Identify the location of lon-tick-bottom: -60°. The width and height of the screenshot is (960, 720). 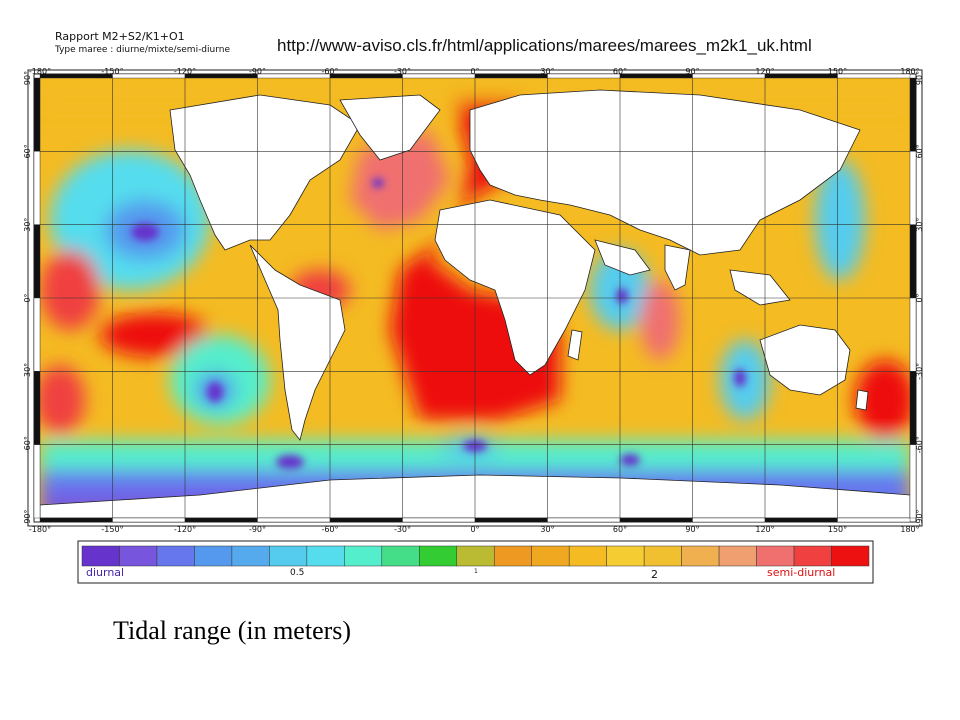
(329, 529).